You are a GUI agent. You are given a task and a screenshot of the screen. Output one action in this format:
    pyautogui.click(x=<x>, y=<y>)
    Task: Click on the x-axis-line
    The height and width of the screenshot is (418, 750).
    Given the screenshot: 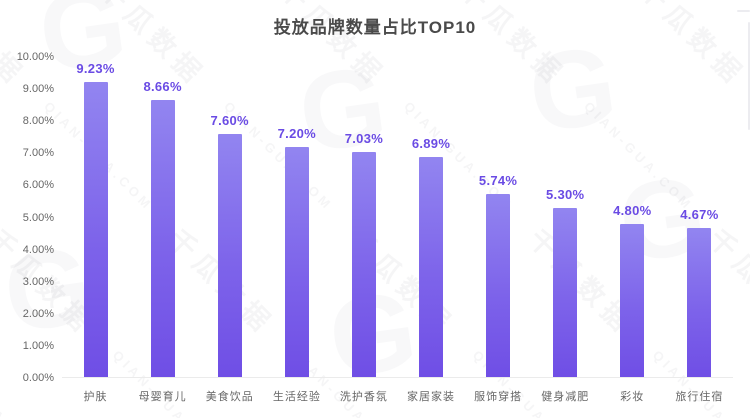 What is the action you would take?
    pyautogui.click(x=397, y=377)
    